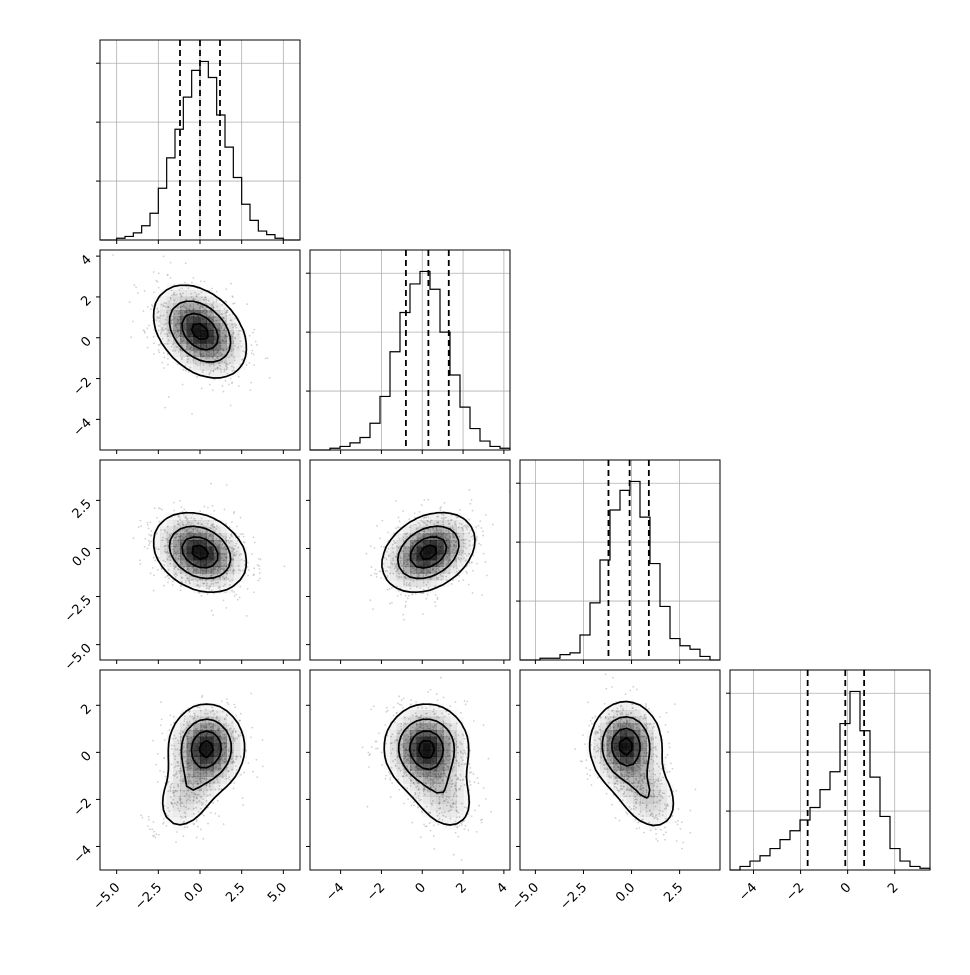 The height and width of the screenshot is (975, 970). Describe the element at coordinates (83, 428) in the screenshot. I see `y-tick-label: −4` at that location.